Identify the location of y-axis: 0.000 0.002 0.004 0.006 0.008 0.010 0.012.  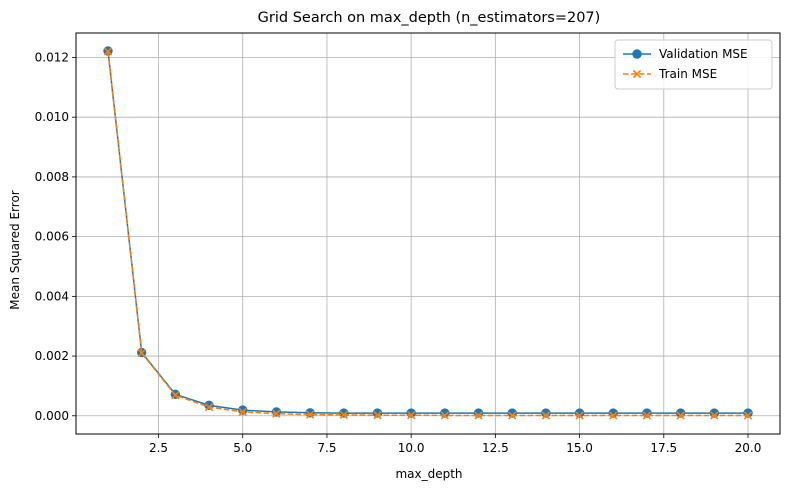
(55, 236).